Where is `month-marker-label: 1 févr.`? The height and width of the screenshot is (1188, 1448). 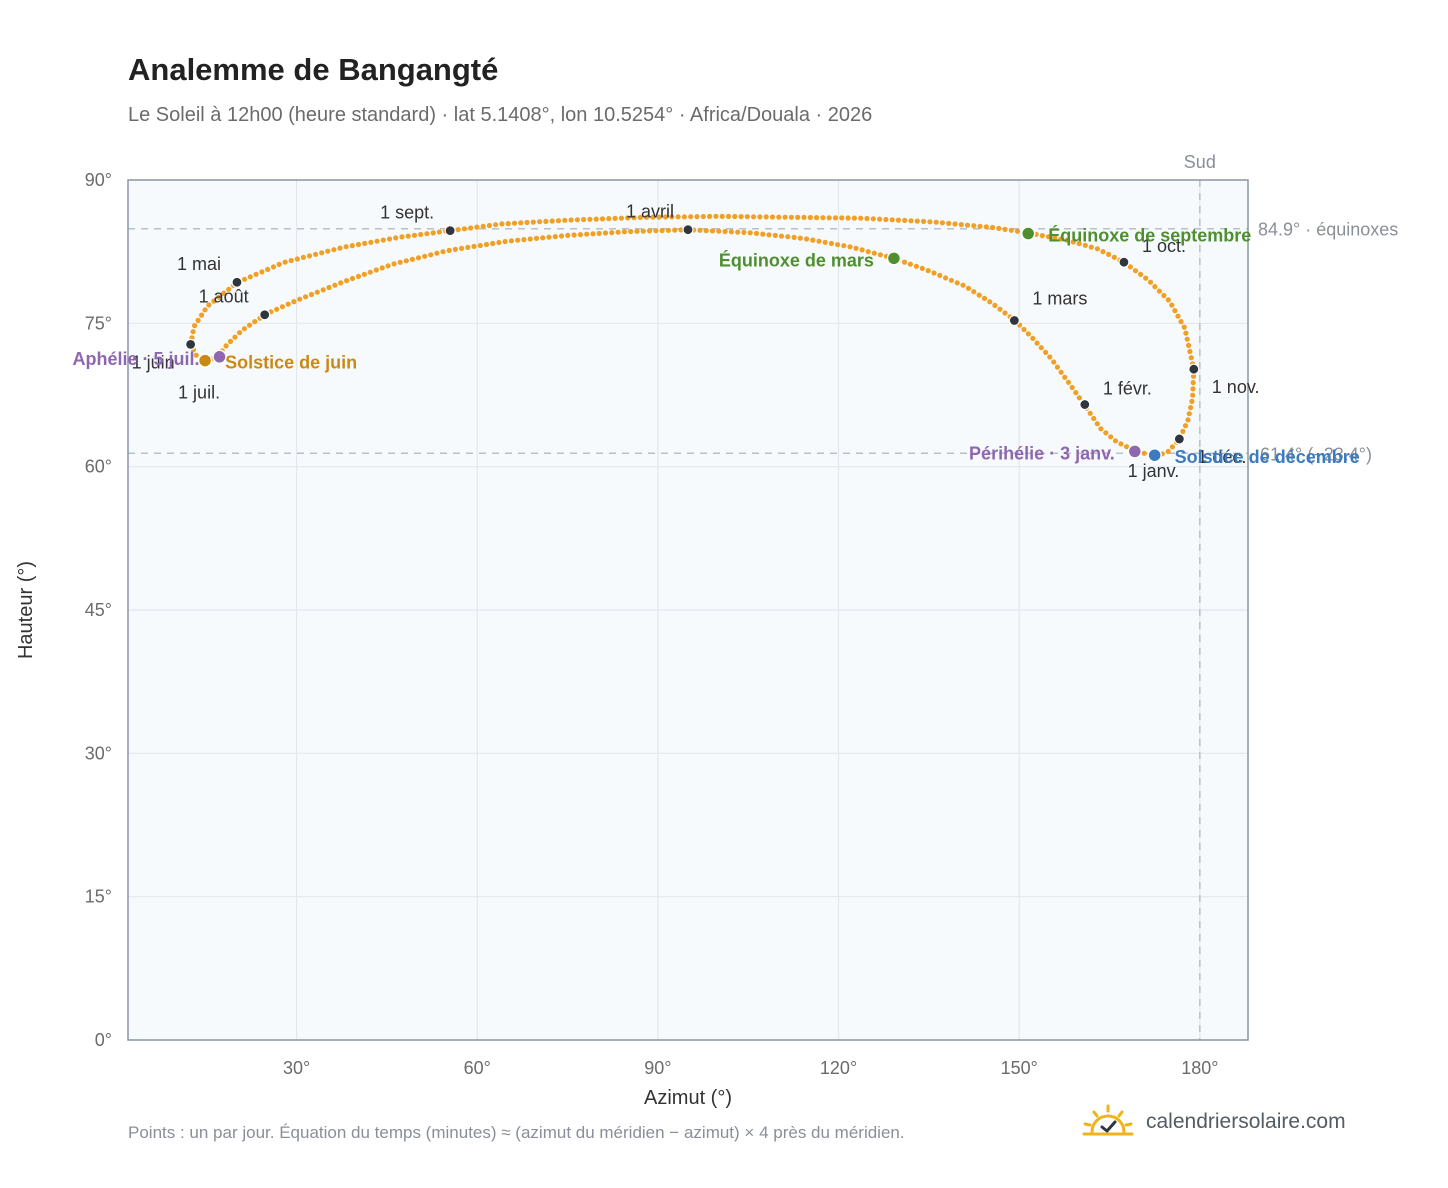
month-marker-label: 1 févr. is located at coordinates (1127, 389).